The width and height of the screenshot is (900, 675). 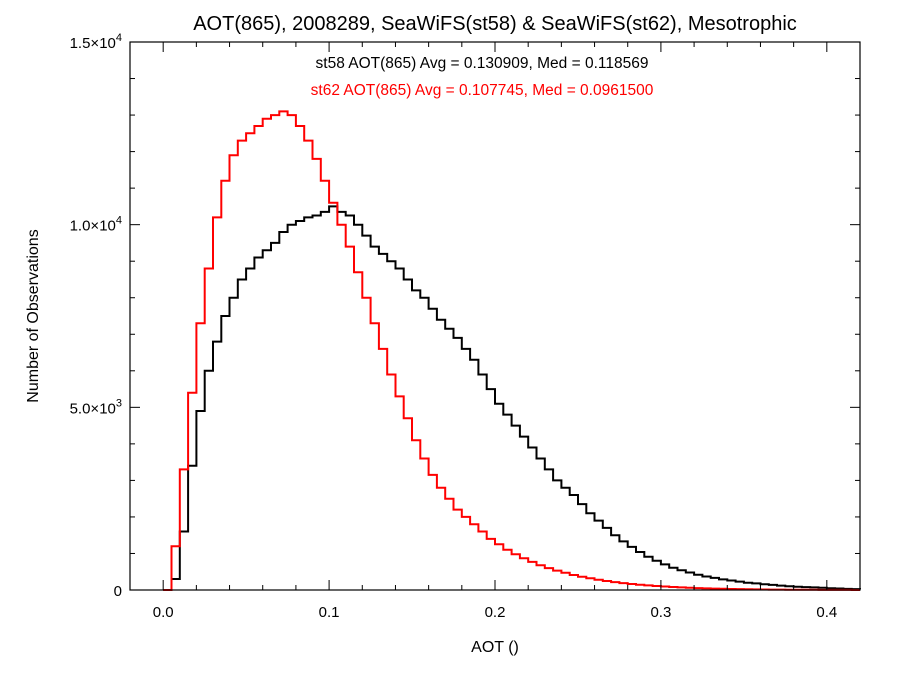 I want to click on x-tick-label: 0.1, so click(x=329, y=612).